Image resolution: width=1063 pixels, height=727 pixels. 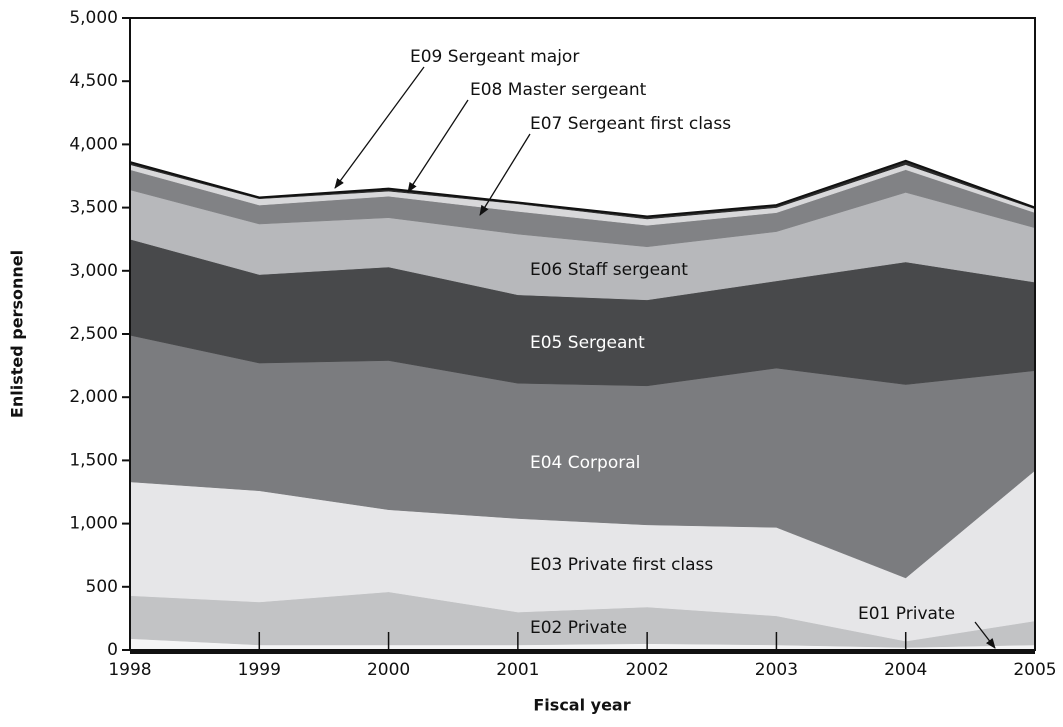 I want to click on y-tick-label: 2,000, so click(x=93, y=397).